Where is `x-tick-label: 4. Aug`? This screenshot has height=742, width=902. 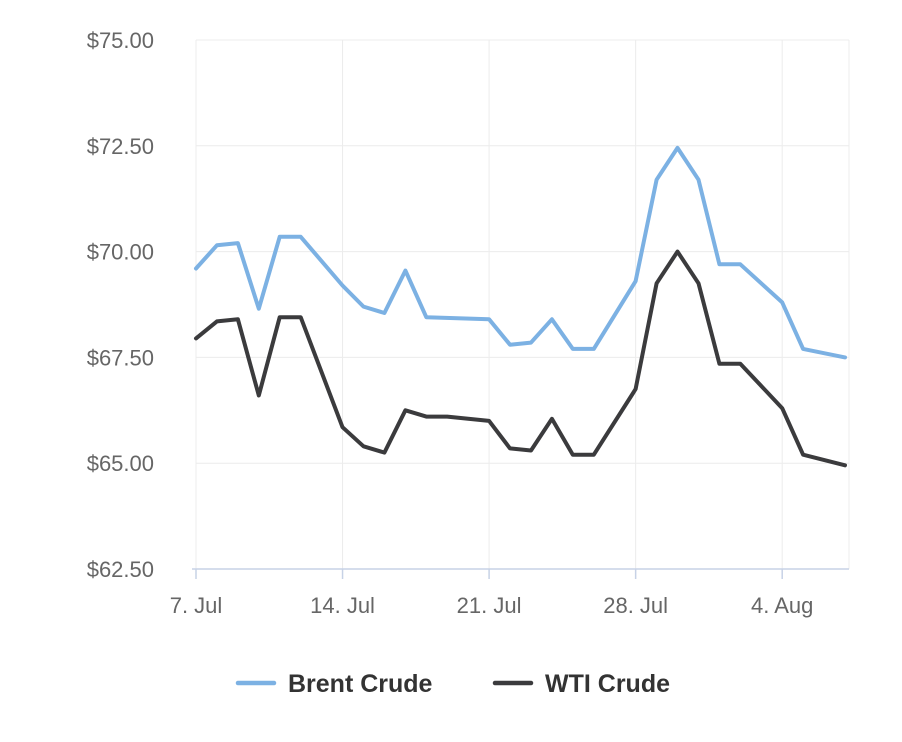
x-tick-label: 4. Aug is located at coordinates (782, 605).